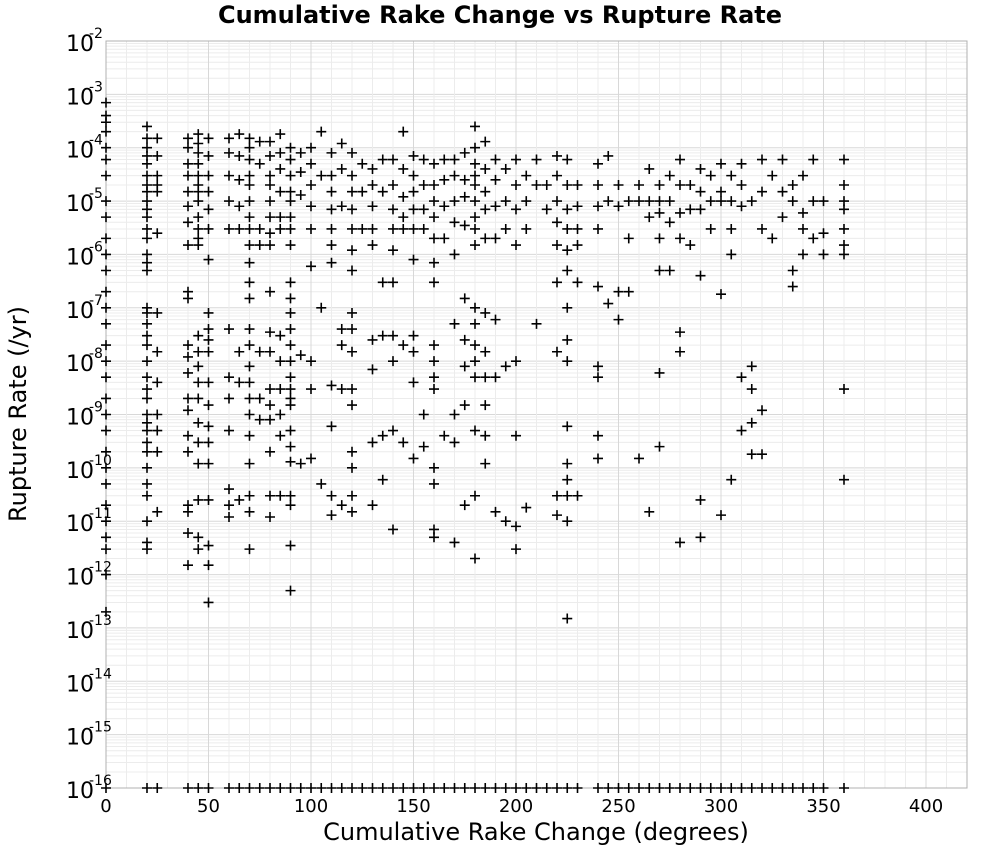  Describe the element at coordinates (89, 788) in the screenshot. I see `y-tick-label: 10⁻¹⁶` at that location.